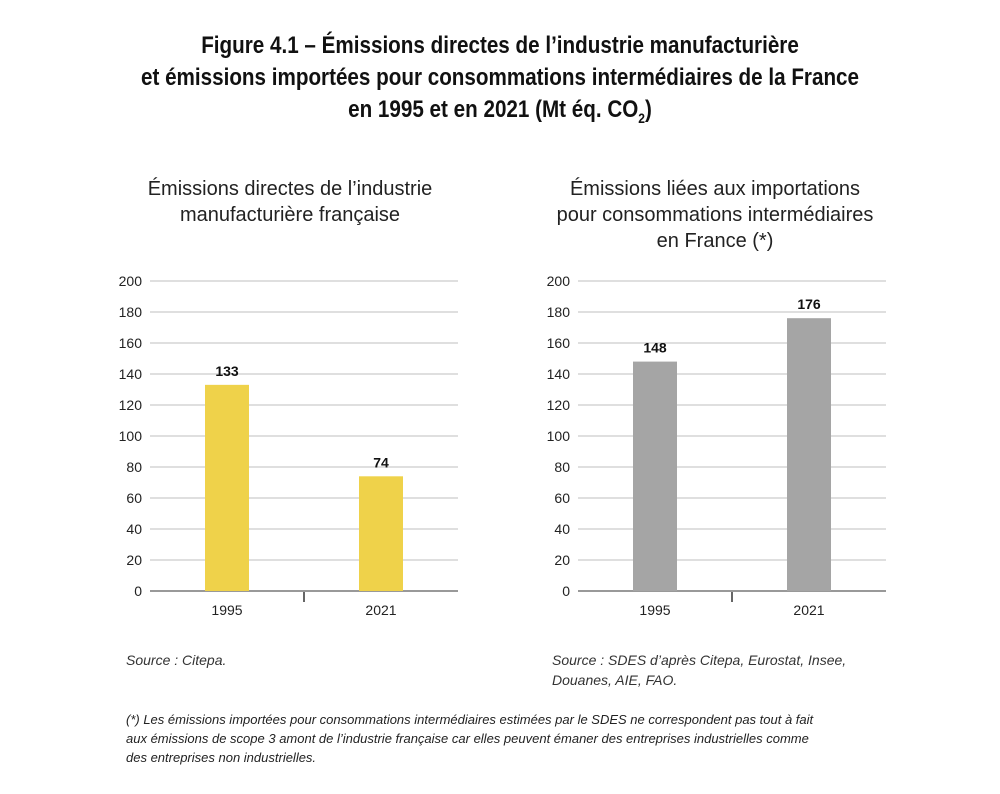 Image resolution: width=1000 pixels, height=794 pixels. I want to click on chart-left-title-line2: manufacturière française, so click(290, 215).